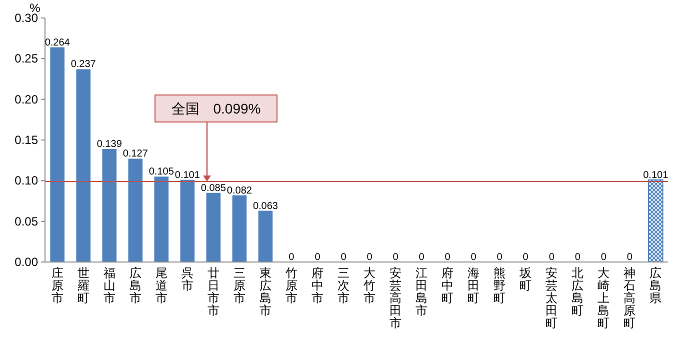 This screenshot has height=340, width=700. What do you see at coordinates (630, 298) in the screenshot?
I see `x-tick-label: 神石高原町` at bounding box center [630, 298].